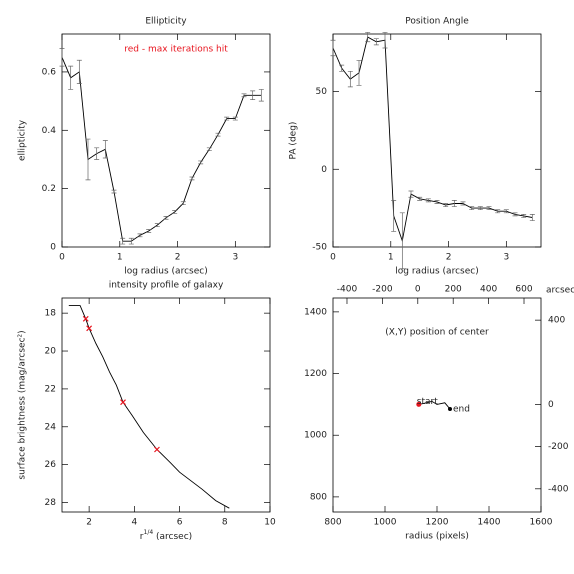 Image resolution: width=574 pixels, height=574 pixels. Describe the element at coordinates (315, 436) in the screenshot. I see `y-tick-label: 1000` at that location.